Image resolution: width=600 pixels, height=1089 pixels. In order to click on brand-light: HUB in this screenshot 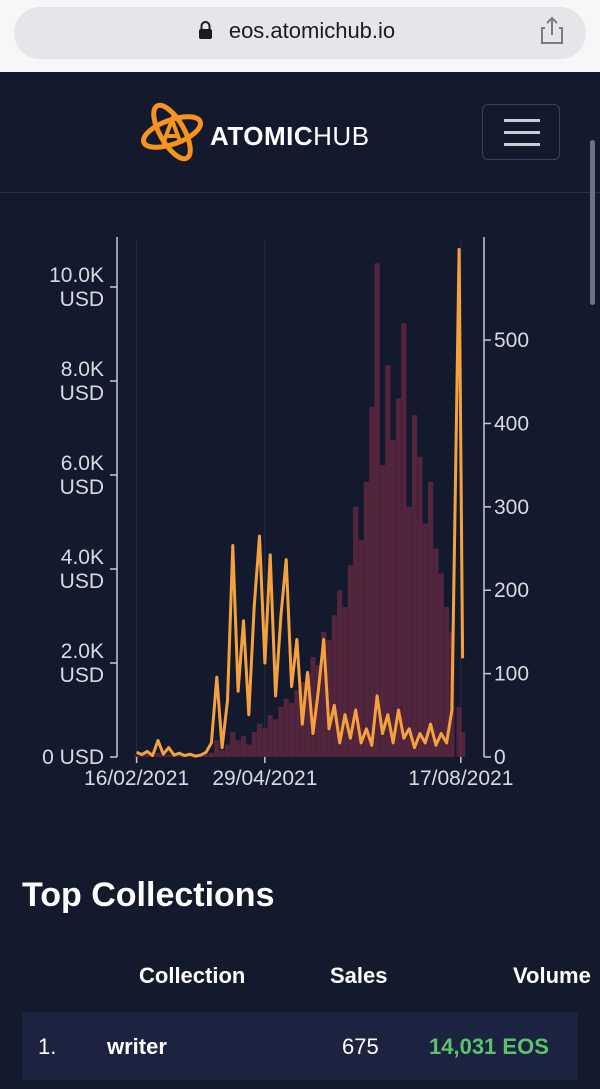, I will do `click(341, 136)`.